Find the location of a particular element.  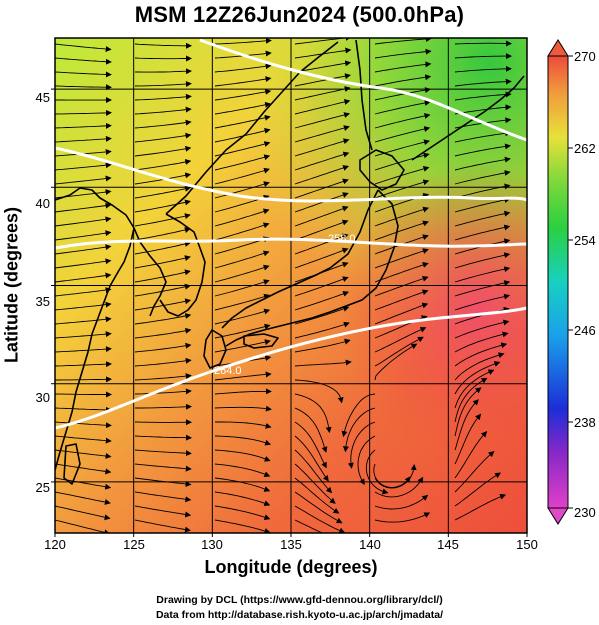

coast-shikoku is located at coordinates (261, 341).